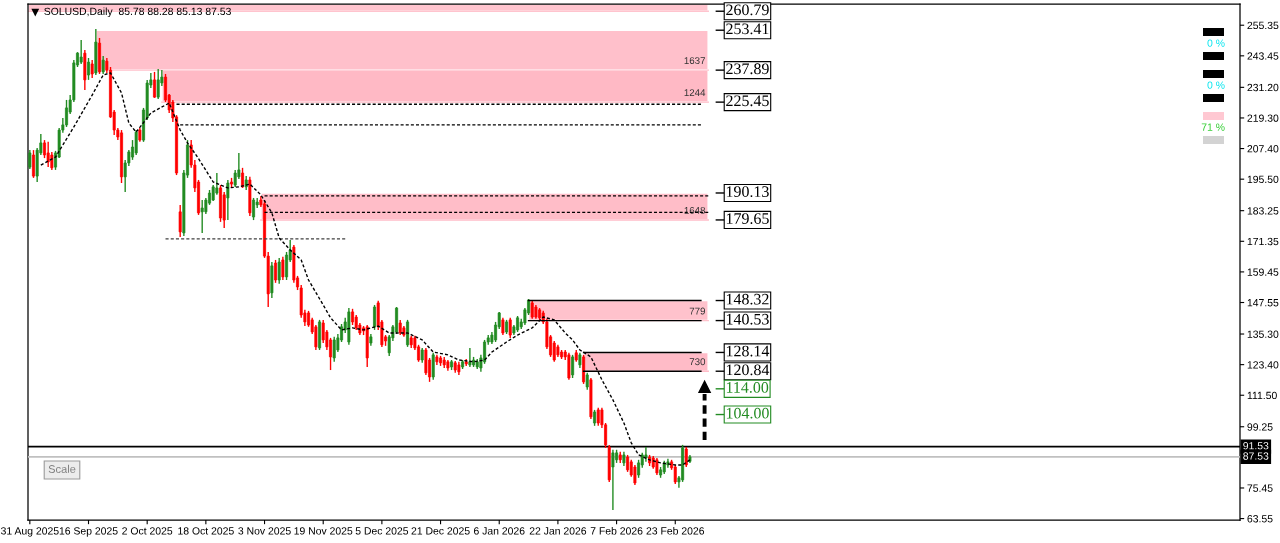 The height and width of the screenshot is (543, 1280). What do you see at coordinates (1256, 446) in the screenshot?
I see `ref-line-label: 91.53` at bounding box center [1256, 446].